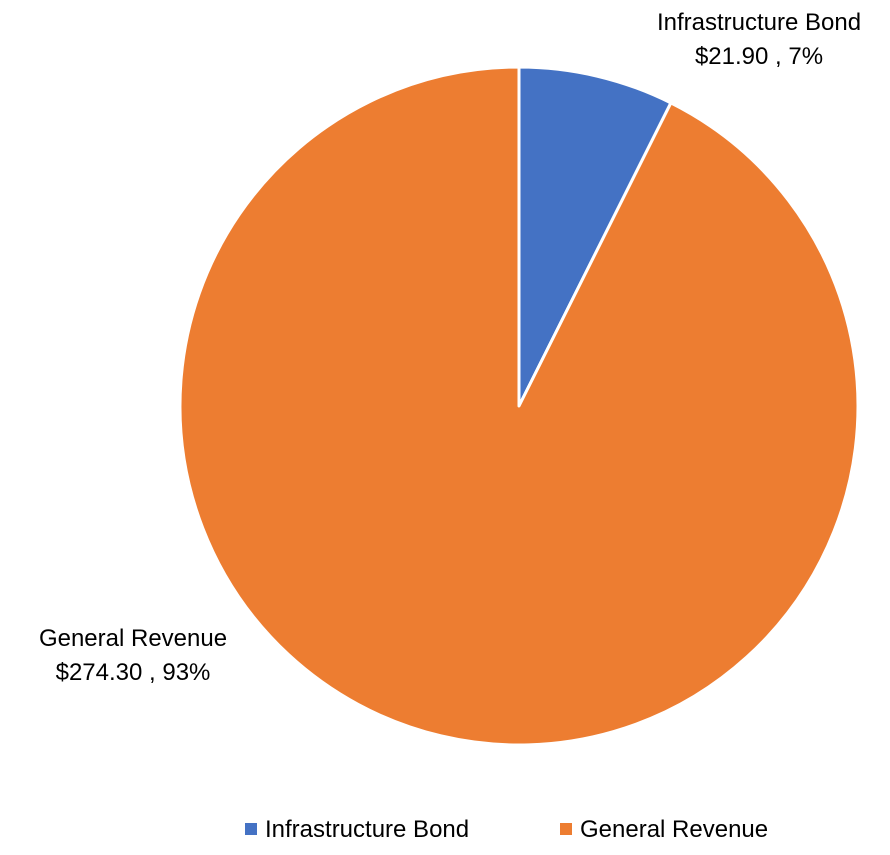  Describe the element at coordinates (506, 829) in the screenshot. I see `legend: Infrastructure Bond General Revenue` at that location.